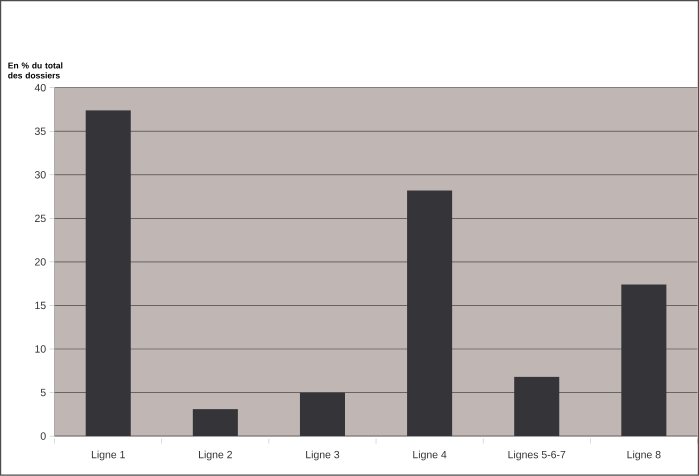  Describe the element at coordinates (40, 218) in the screenshot. I see `y-tick-label: 25` at that location.